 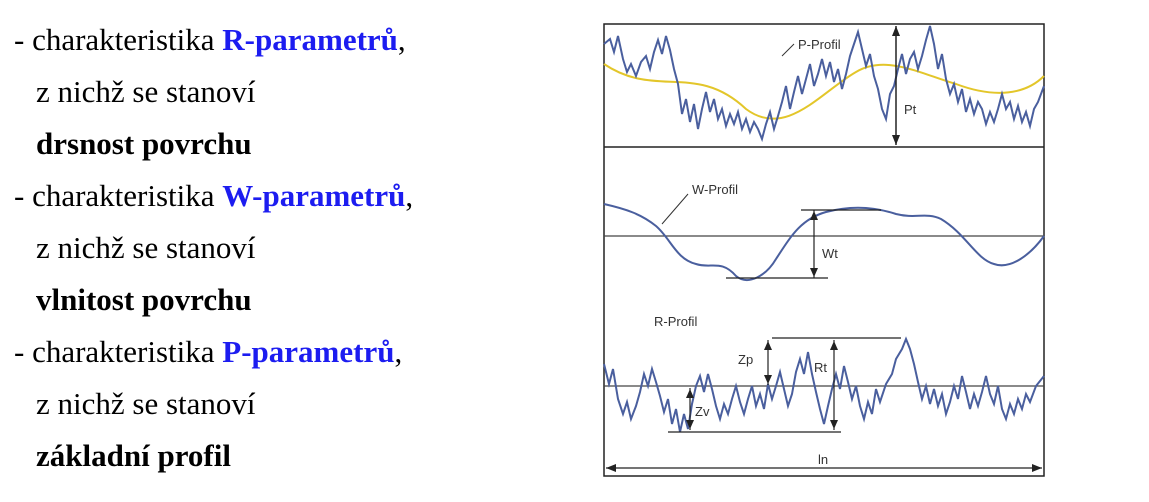 What do you see at coordinates (830, 253) in the screenshot?
I see `wt-label: Wt` at bounding box center [830, 253].